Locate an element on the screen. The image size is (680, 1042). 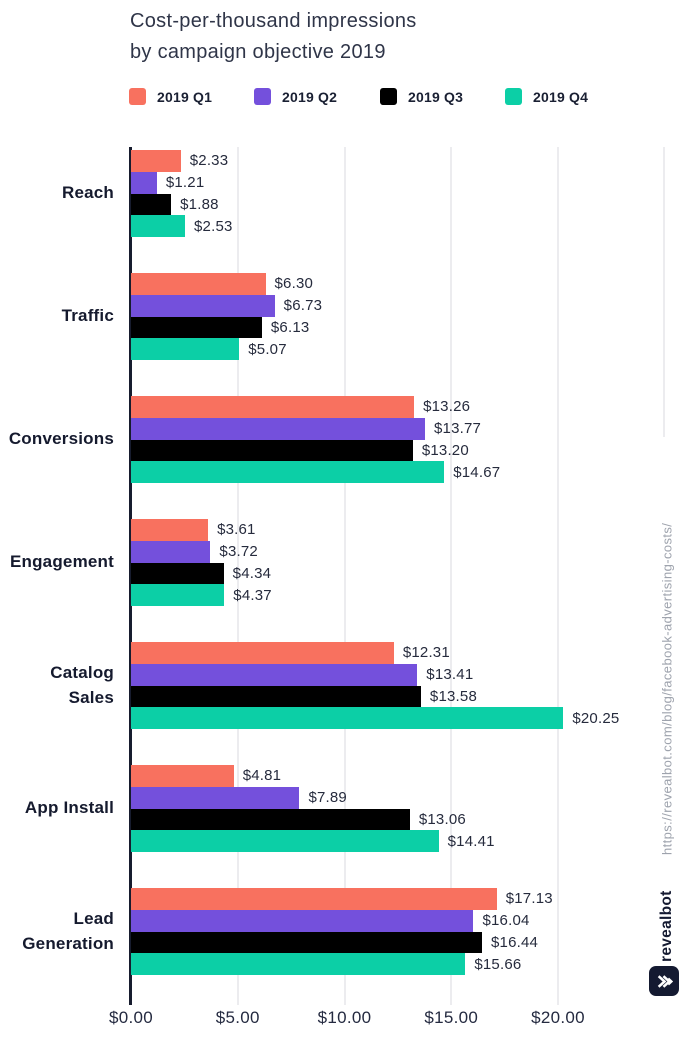
legend-label-q1: 2019 Q1 is located at coordinates (185, 96).